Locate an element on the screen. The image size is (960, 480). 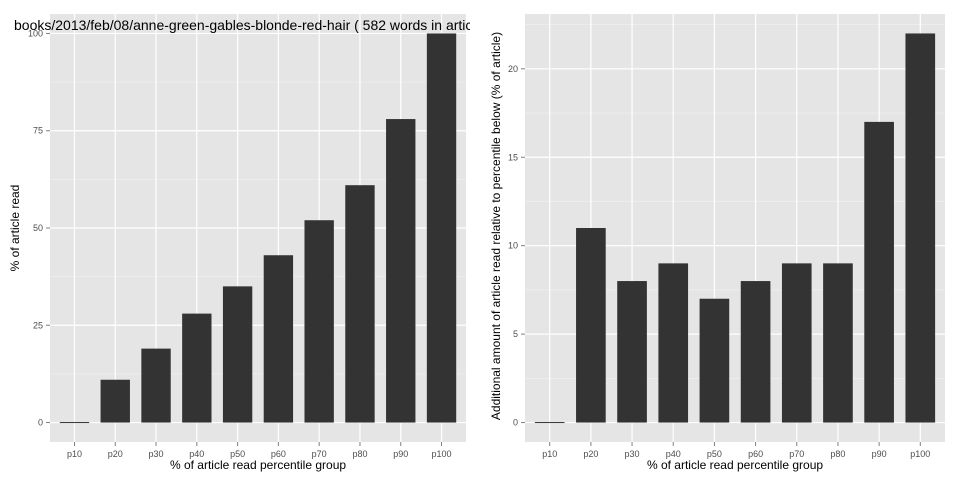
y-axis-ticks: 0 25 50 75 100 is located at coordinates (39, 228).